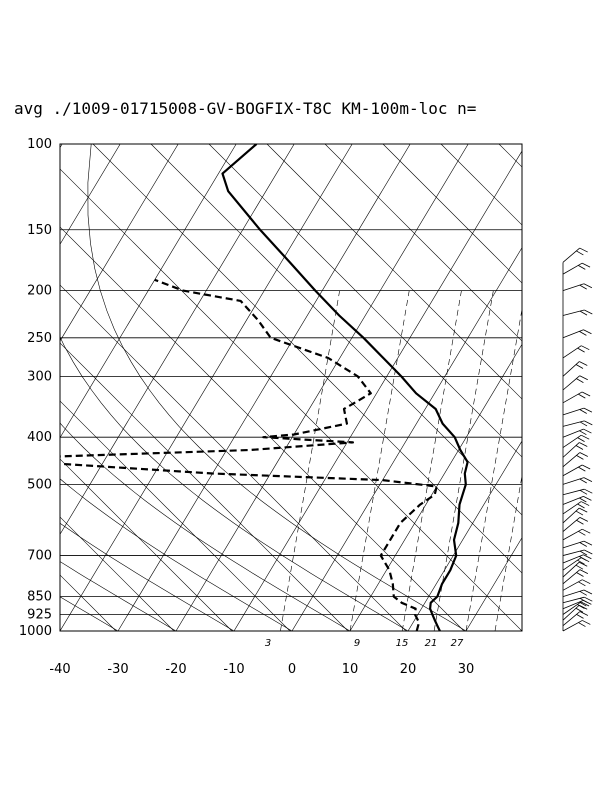 The image size is (612, 792). I want to click on temperature-tick-label: 20, so click(408, 669).